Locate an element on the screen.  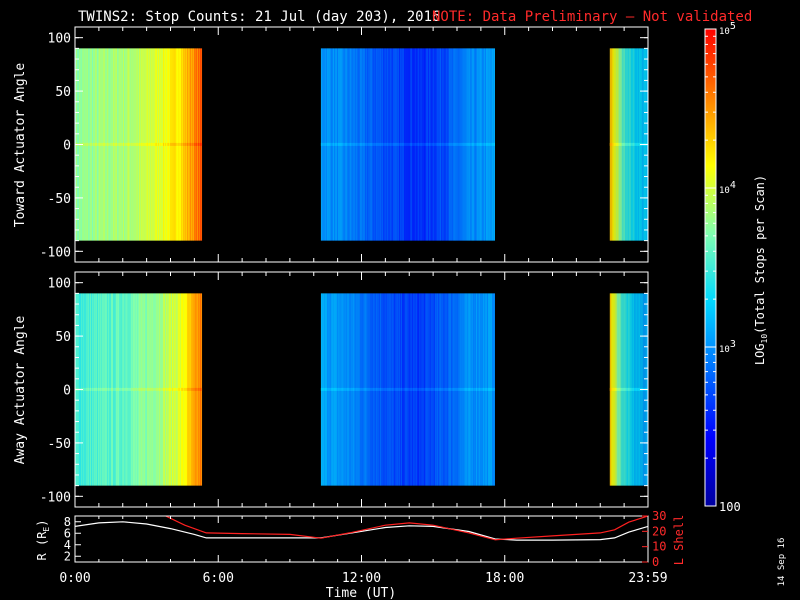
orbit-ylabel-left-sub: E is located at coordinates (46, 529).